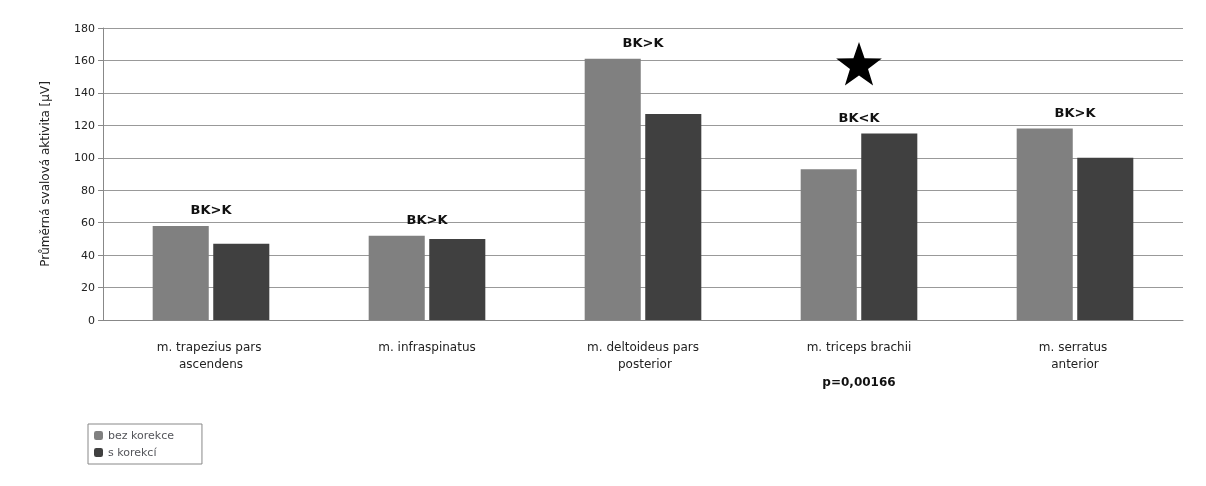 The height and width of the screenshot is (486, 1206). I want to click on y-tick-label: 100, so click(84, 158).